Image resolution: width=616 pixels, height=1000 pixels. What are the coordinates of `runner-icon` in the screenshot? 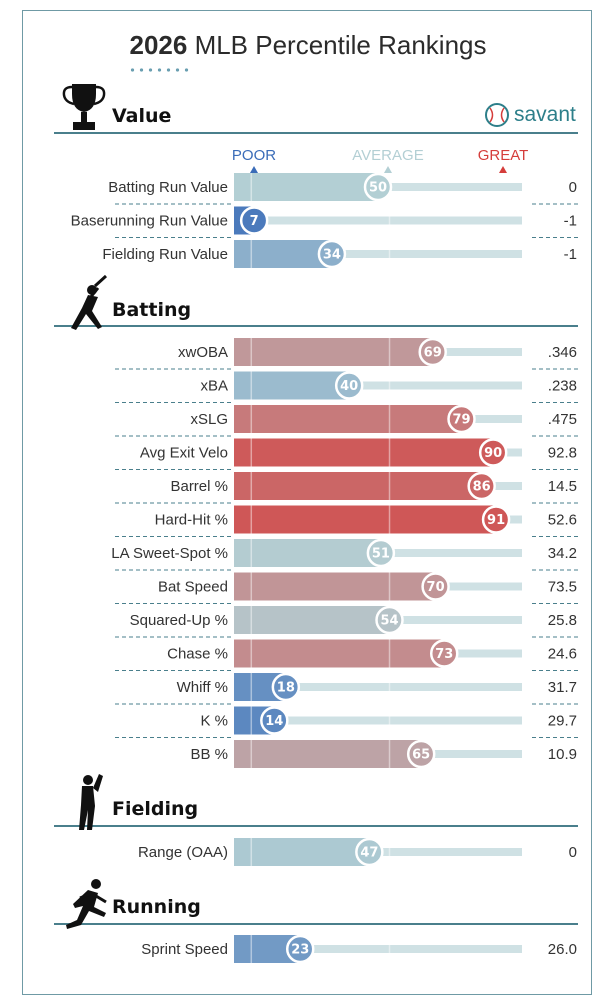 It's located at (86, 904).